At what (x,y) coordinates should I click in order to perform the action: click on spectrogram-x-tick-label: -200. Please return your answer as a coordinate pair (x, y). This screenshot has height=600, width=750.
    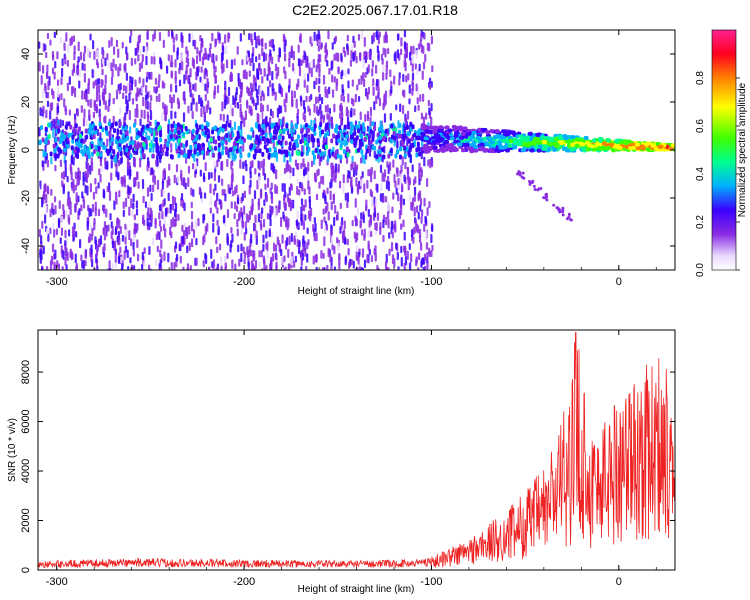
    Looking at the image, I should click on (244, 282).